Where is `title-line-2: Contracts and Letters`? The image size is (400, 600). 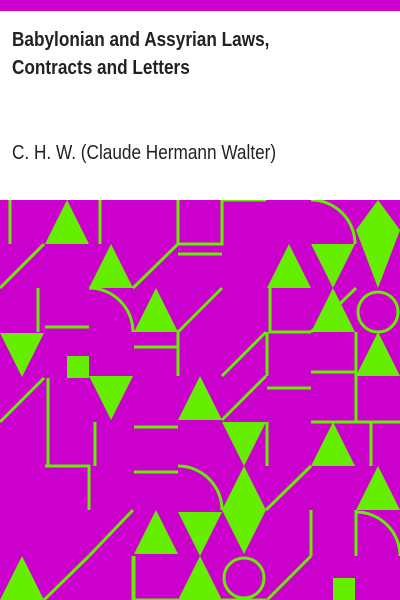
title-line-2: Contracts and Letters is located at coordinates (101, 68).